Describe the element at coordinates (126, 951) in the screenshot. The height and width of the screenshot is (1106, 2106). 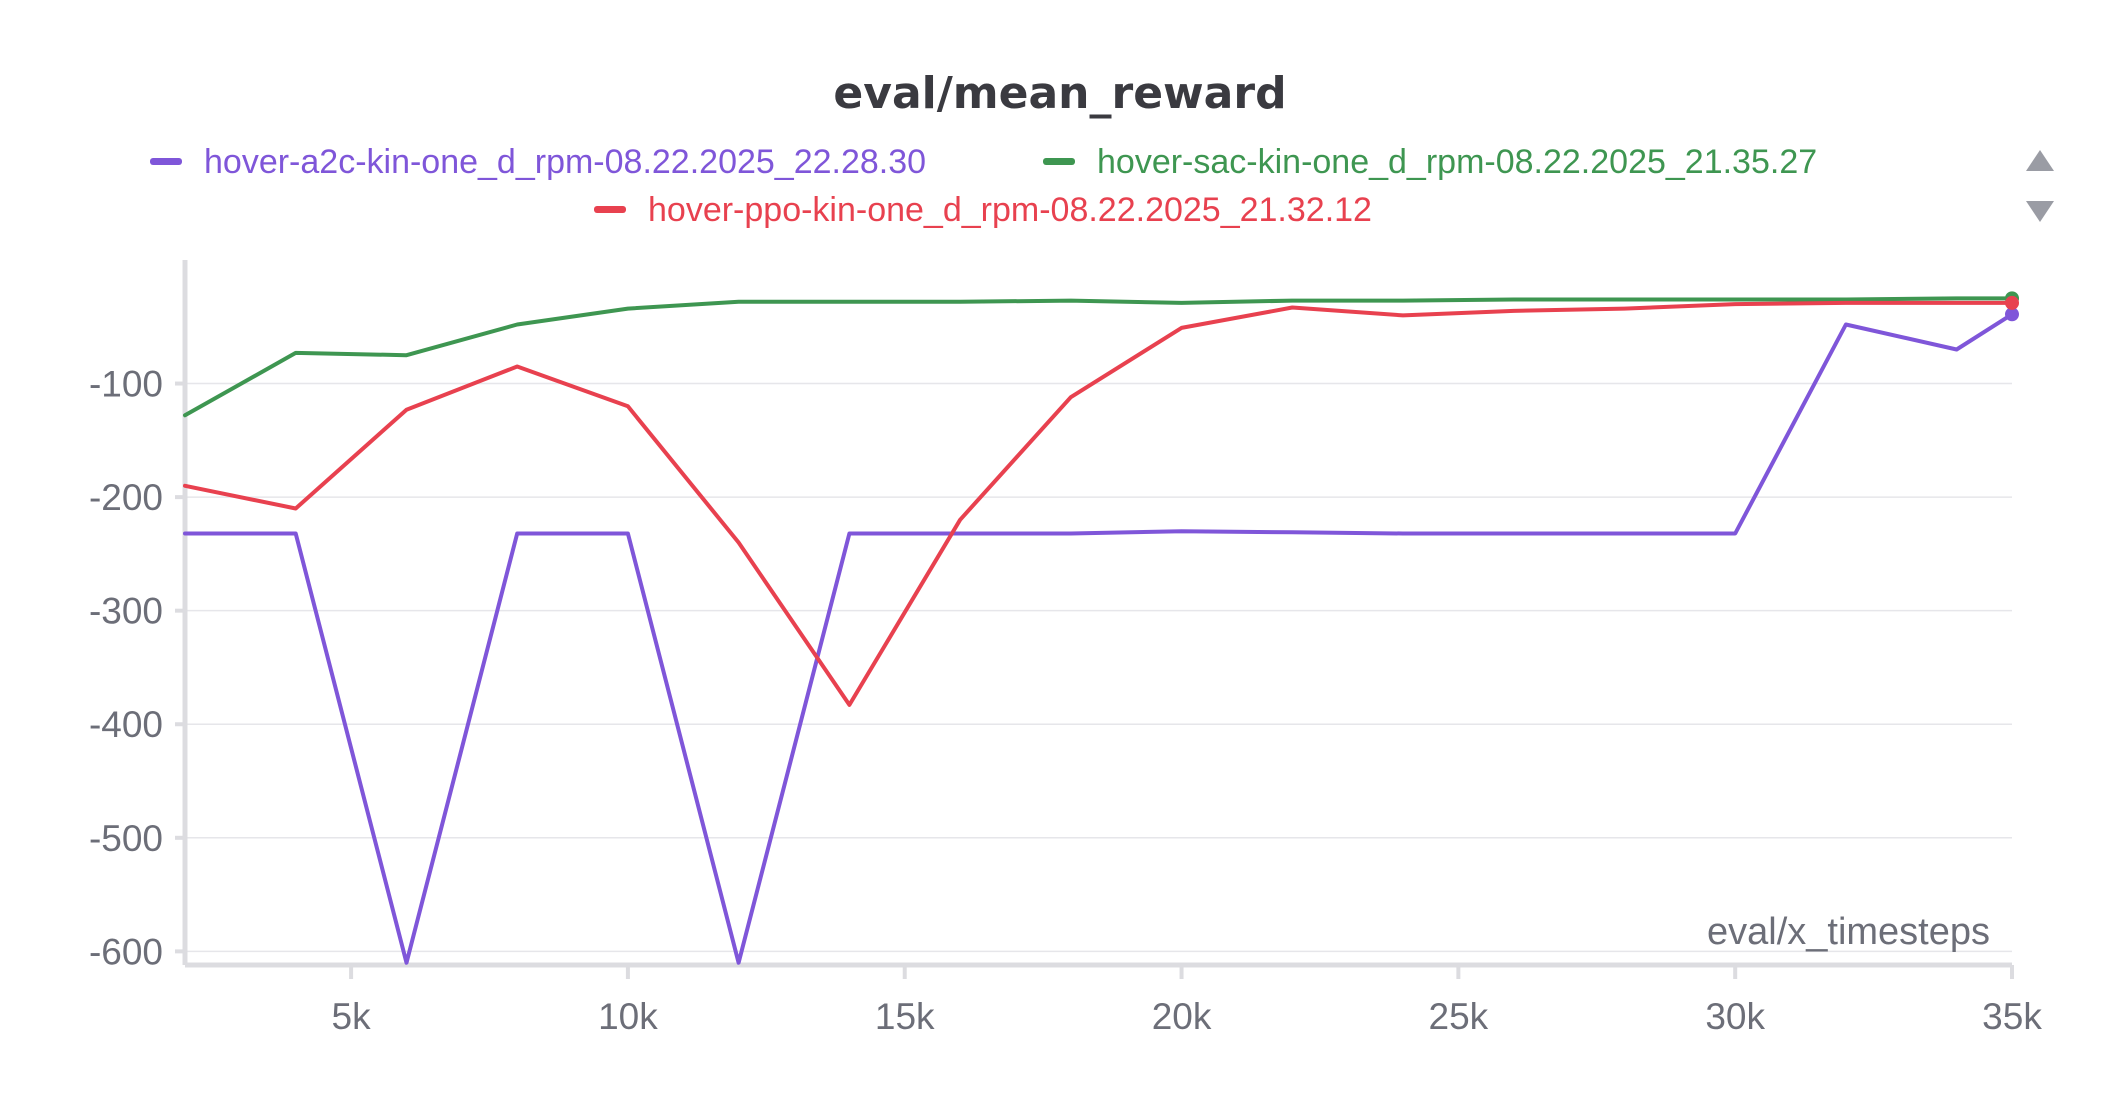
I see `y-tick-label: -600` at that location.